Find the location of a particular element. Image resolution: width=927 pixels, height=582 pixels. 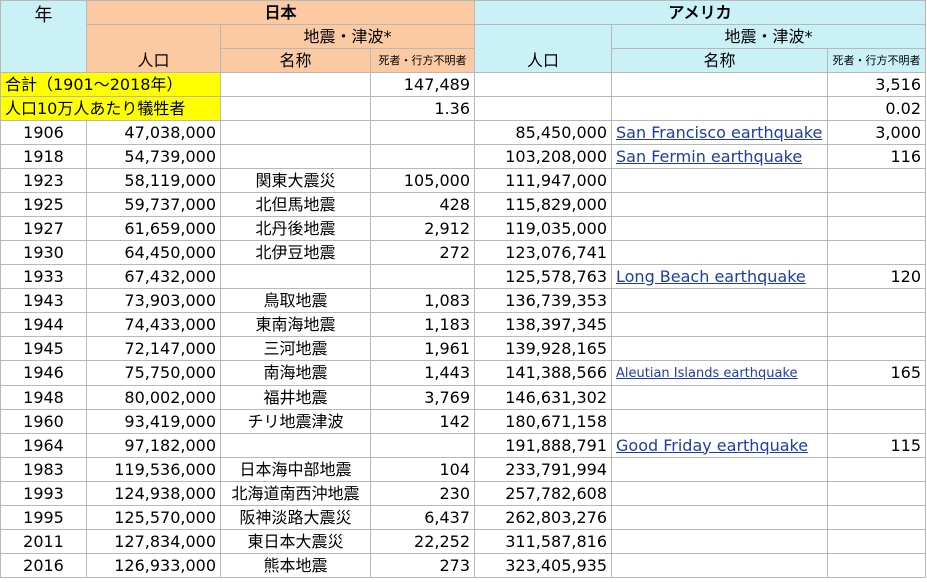

year: 1918 is located at coordinates (43, 156).